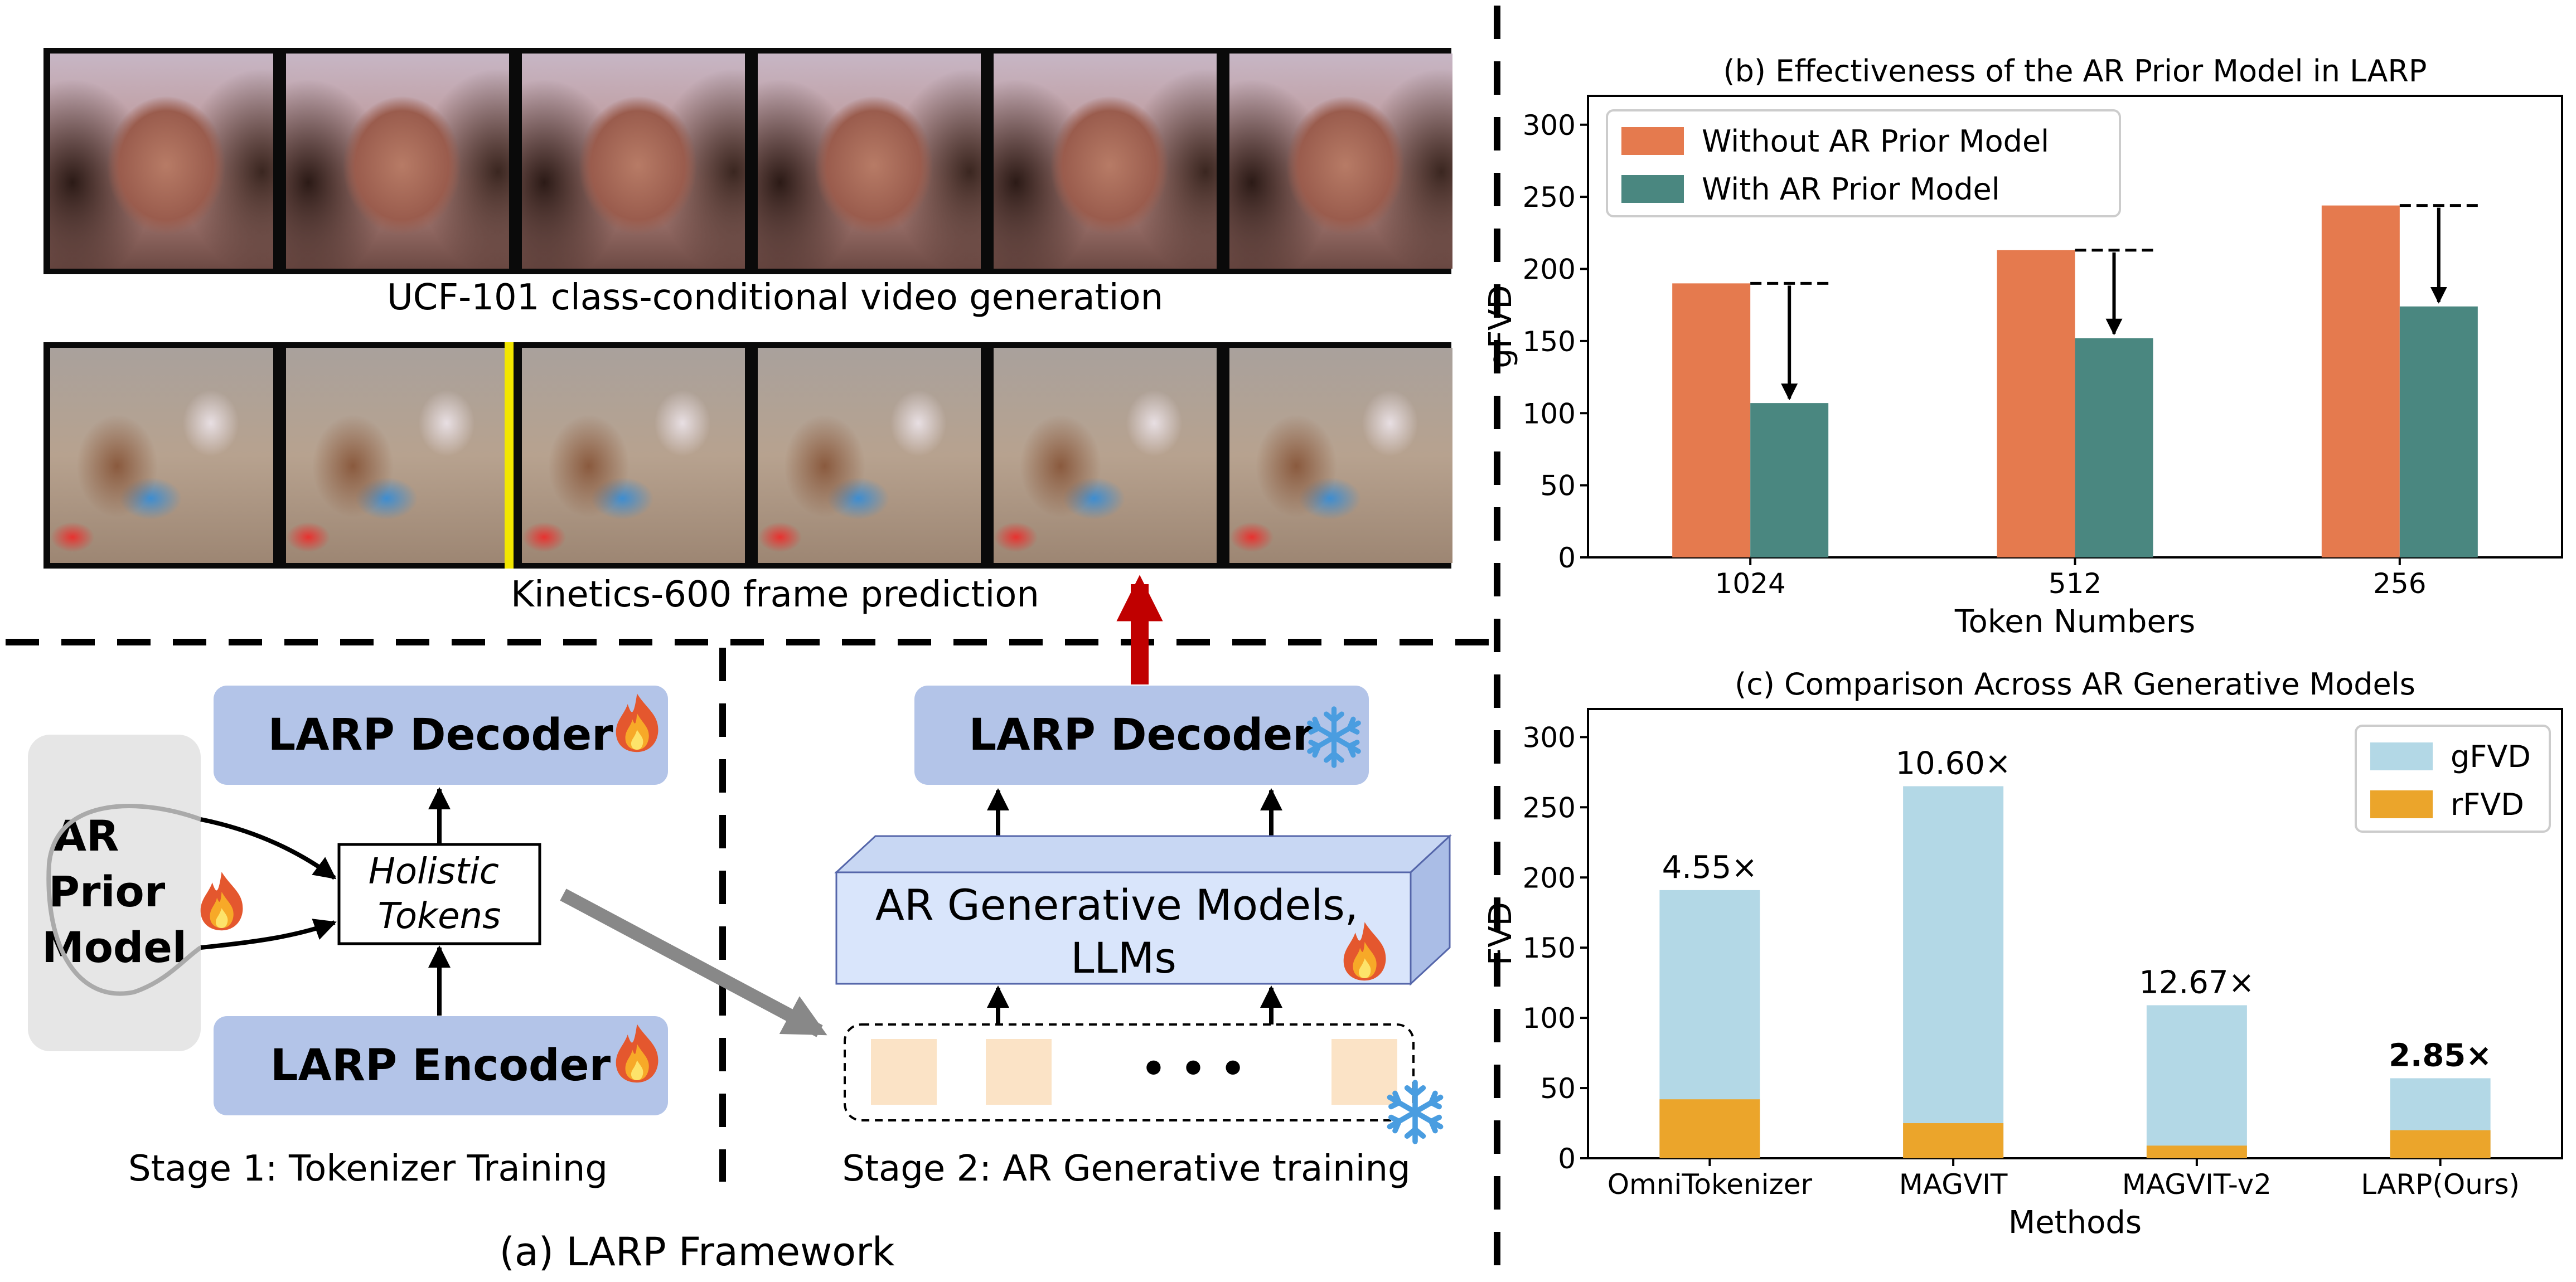  Describe the element at coordinates (510, 456) in the screenshot. I see `prediction-boundary-marker` at that location.